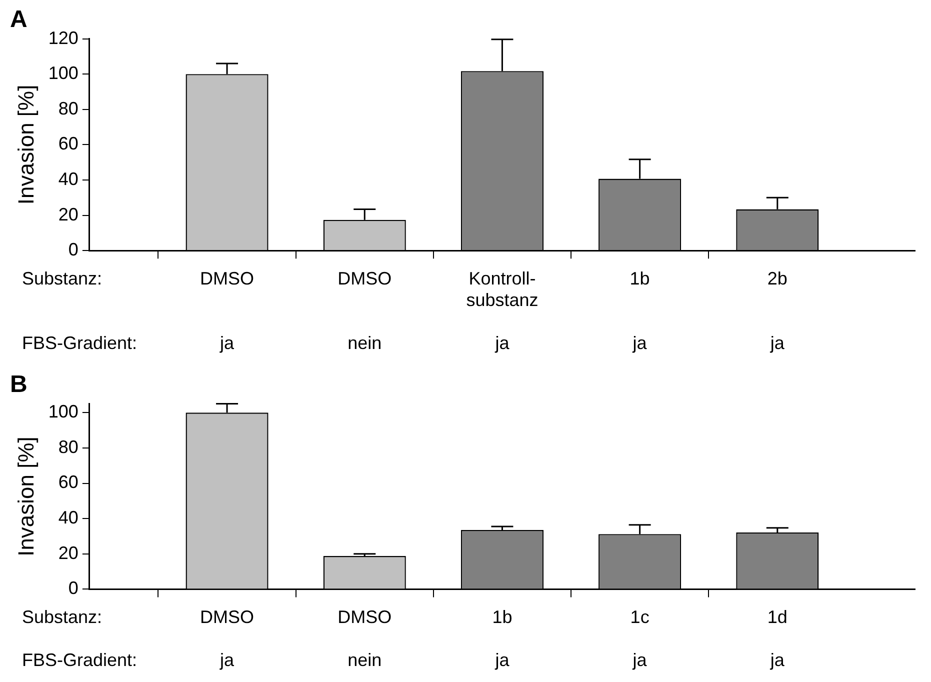 Image resolution: width=931 pixels, height=682 pixels. What do you see at coordinates (502, 311) in the screenshot?
I see `category-label: Kontroll- substanz ja` at bounding box center [502, 311].